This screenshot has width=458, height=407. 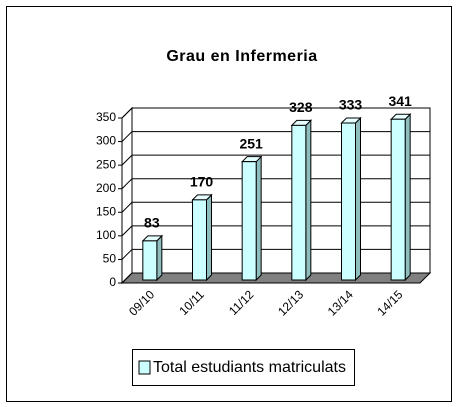 What do you see at coordinates (301, 107) in the screenshot?
I see `data-label: 328` at bounding box center [301, 107].